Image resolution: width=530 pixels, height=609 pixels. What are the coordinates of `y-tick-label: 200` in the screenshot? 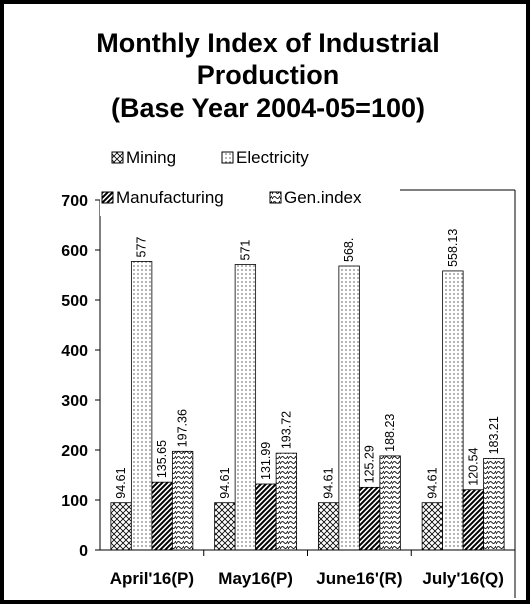 It's located at (74, 451).